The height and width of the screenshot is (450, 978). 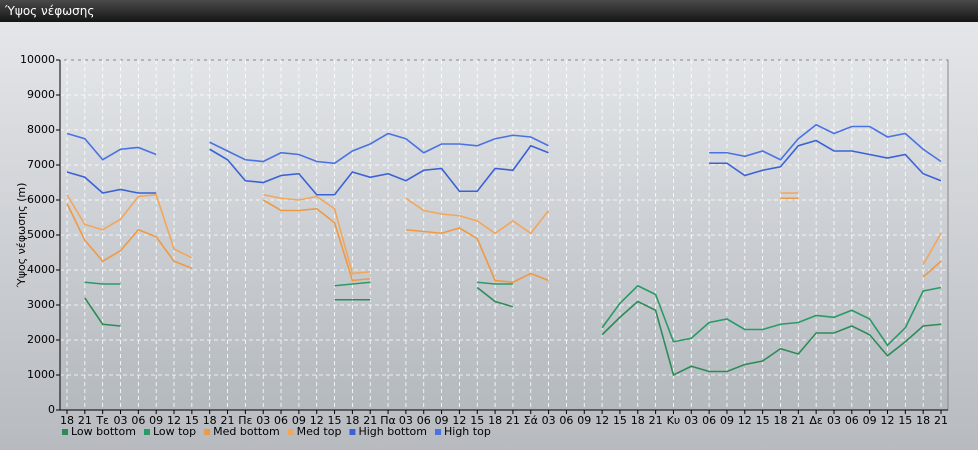 What do you see at coordinates (388, 420) in the screenshot?
I see `x-tick-label: Πα` at bounding box center [388, 420].